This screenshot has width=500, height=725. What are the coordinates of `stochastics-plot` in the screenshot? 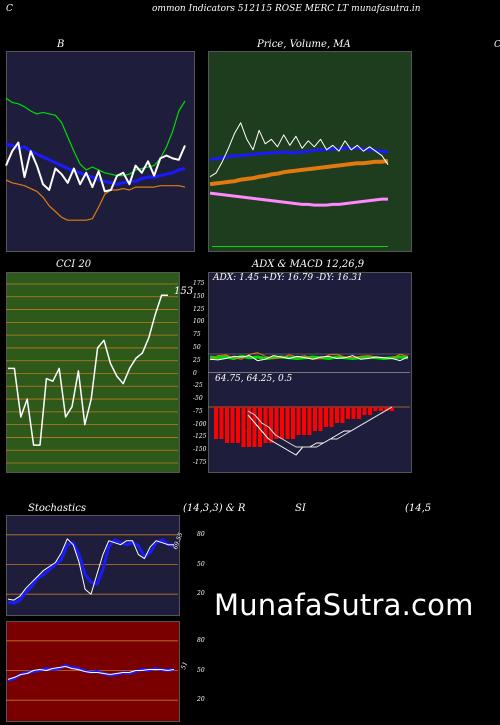 It's located at (92, 569).